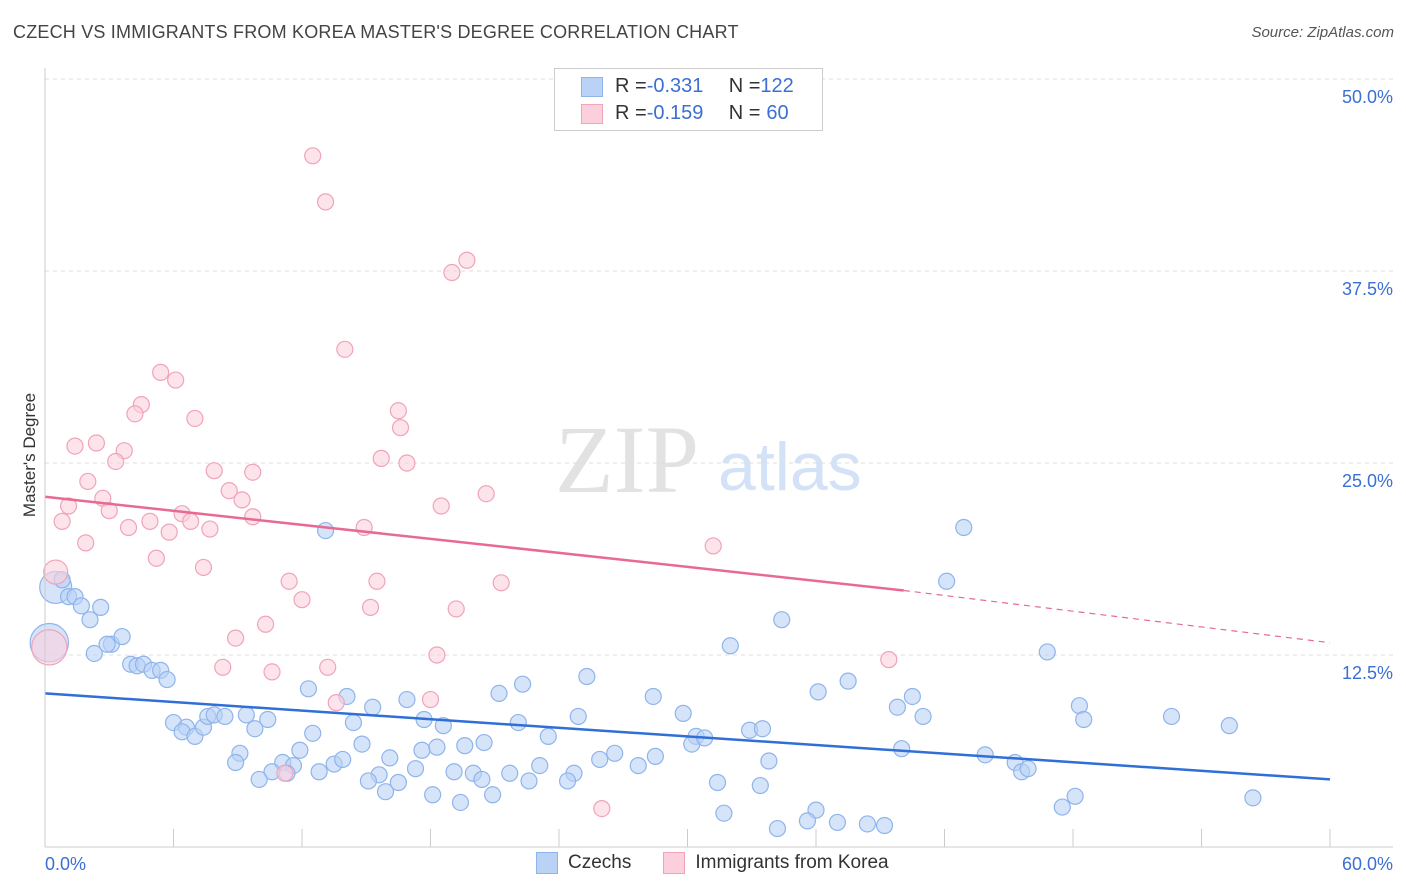 The image size is (1406, 892). I want to click on x-tick-label-min: 0.0%, so click(65, 864).